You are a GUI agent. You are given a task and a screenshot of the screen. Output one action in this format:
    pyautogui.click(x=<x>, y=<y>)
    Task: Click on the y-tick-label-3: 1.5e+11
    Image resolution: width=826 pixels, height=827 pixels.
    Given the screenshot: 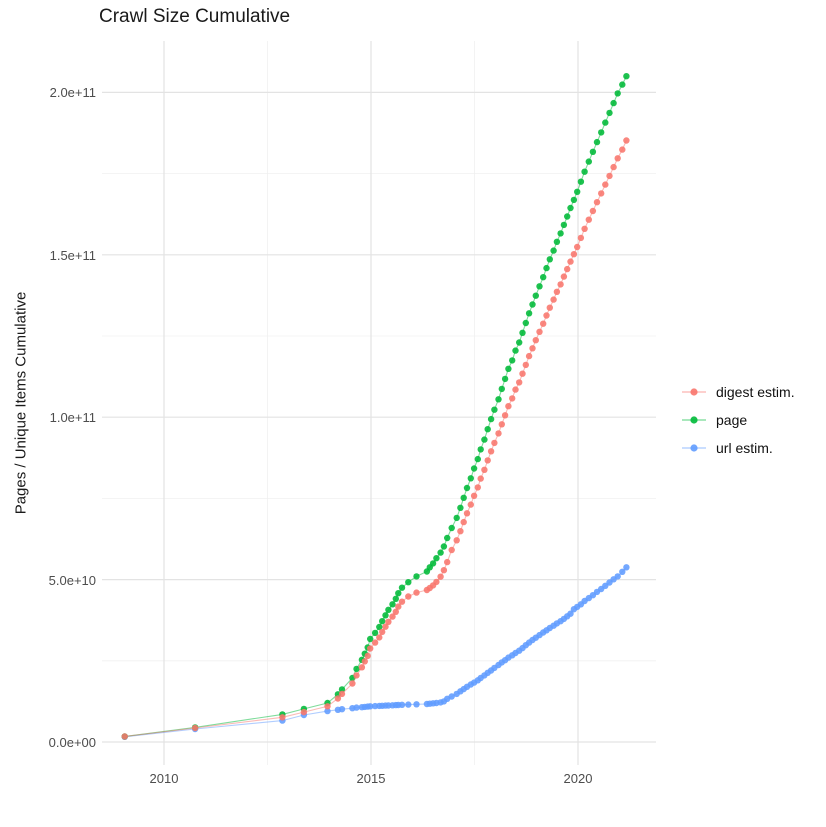 What is the action you would take?
    pyautogui.click(x=72, y=255)
    